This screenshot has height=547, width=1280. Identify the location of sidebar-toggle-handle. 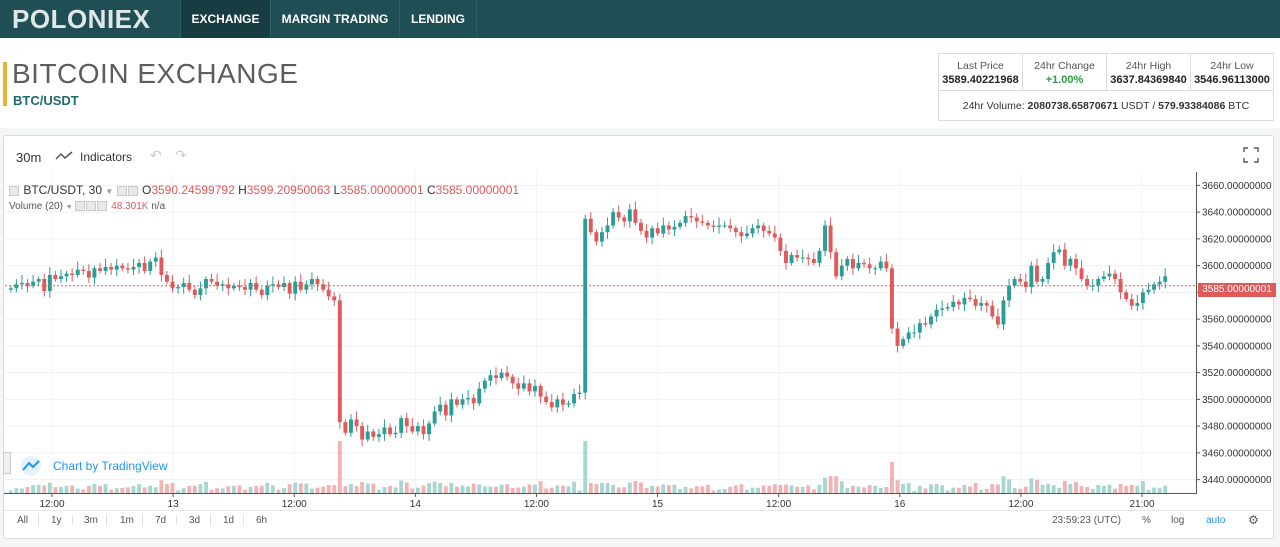
(7, 463).